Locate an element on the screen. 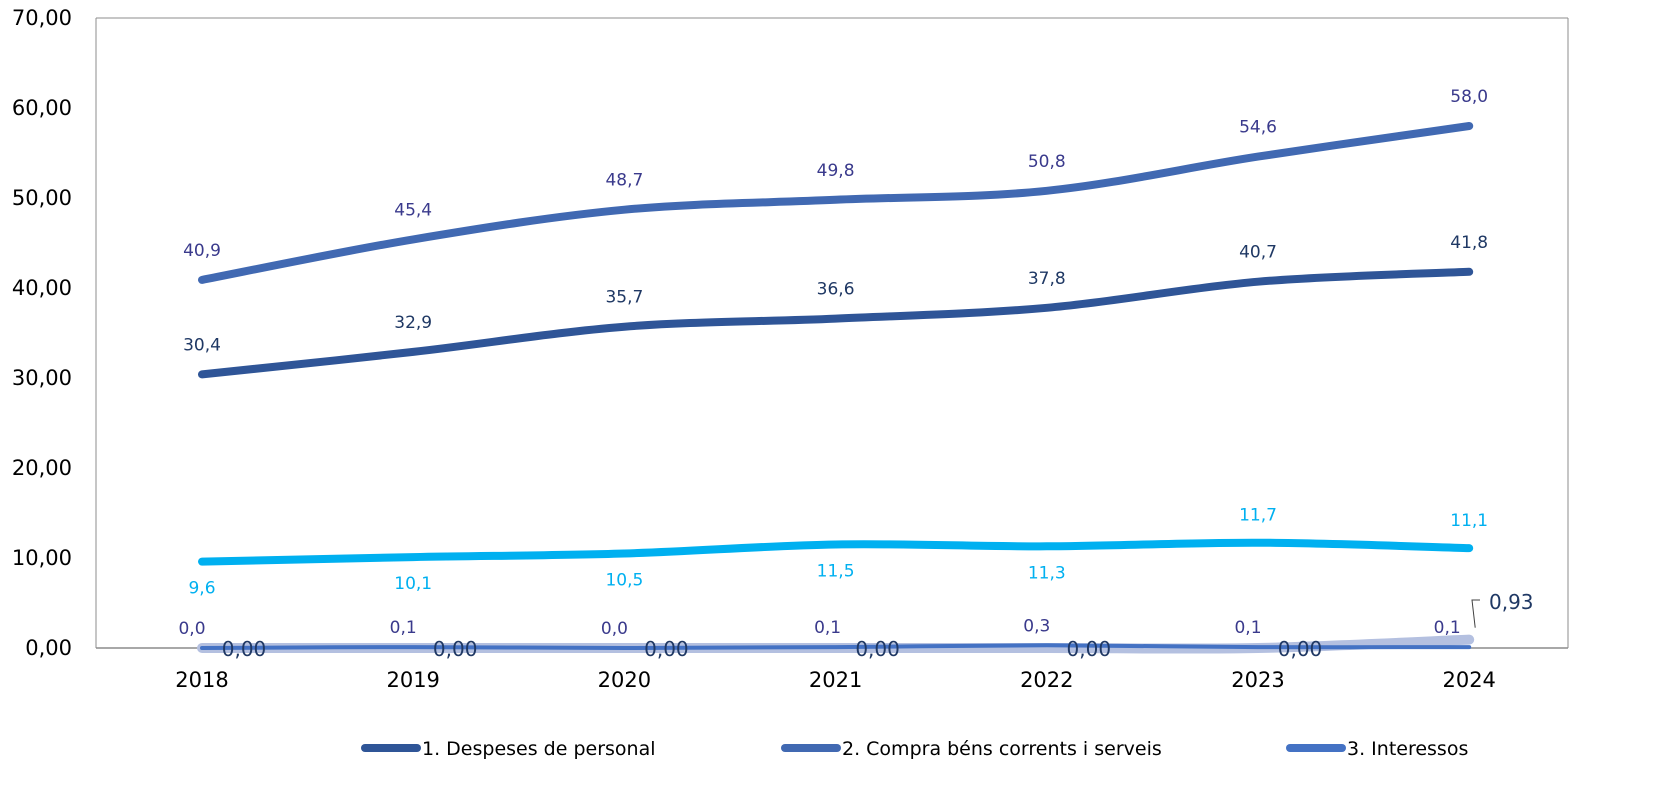 Image resolution: width=1664 pixels, height=809 pixels. data-label: 41,8 is located at coordinates (1469, 243).